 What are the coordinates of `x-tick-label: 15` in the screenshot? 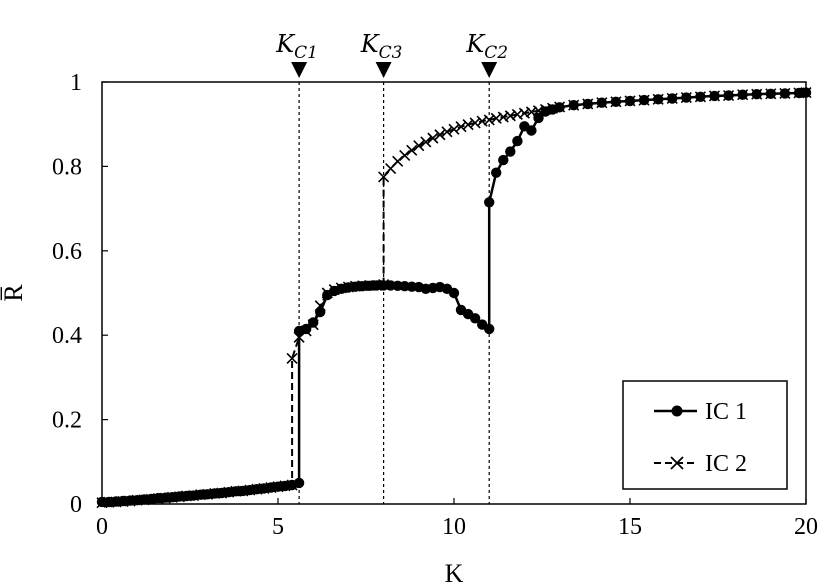 It's located at (630, 527).